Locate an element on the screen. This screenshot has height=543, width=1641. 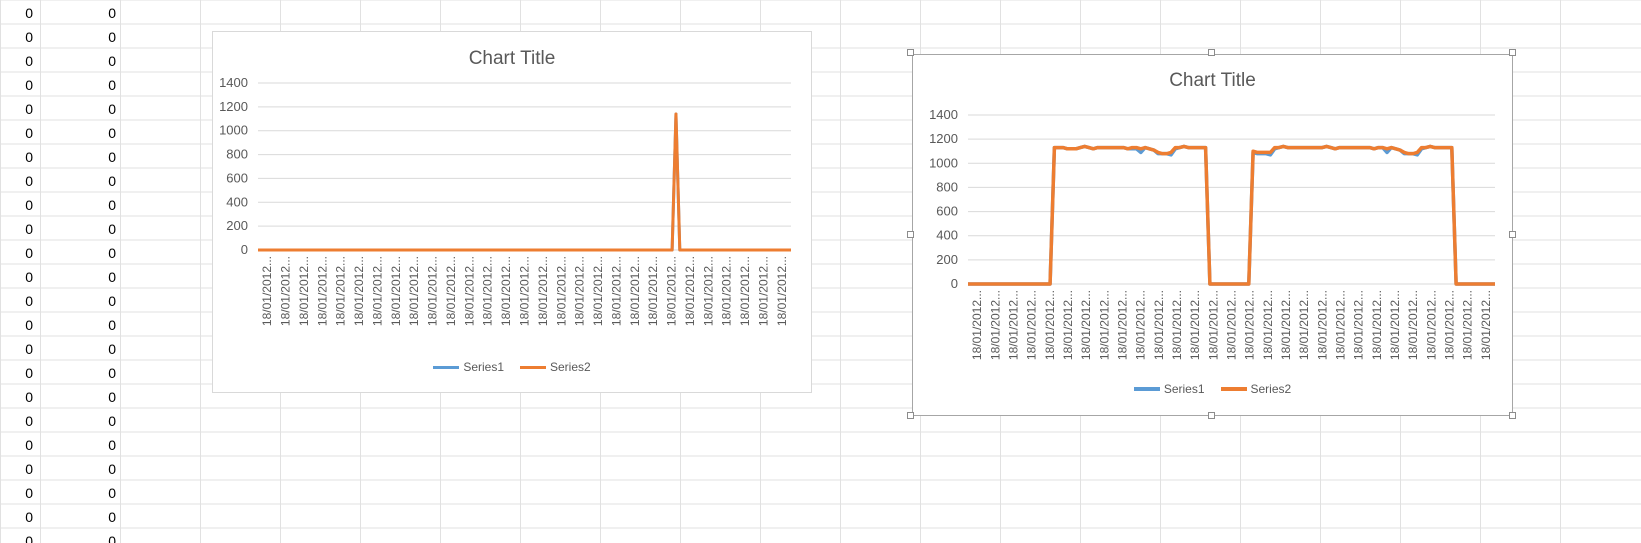
resize-handle-right is located at coordinates (1512, 234).